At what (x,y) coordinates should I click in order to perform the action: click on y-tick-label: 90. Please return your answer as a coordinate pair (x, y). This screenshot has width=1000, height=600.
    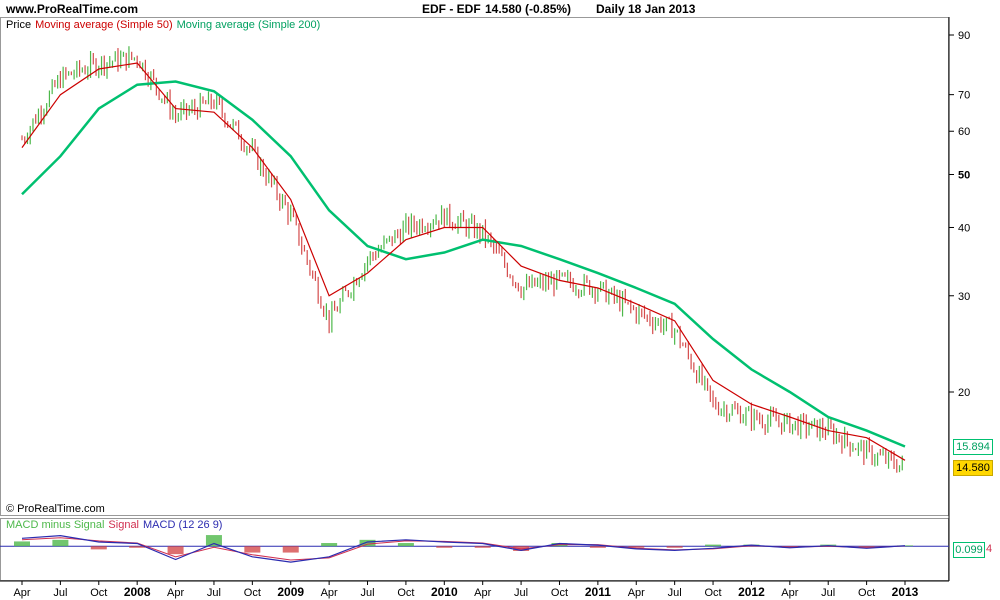
    Looking at the image, I should click on (964, 36).